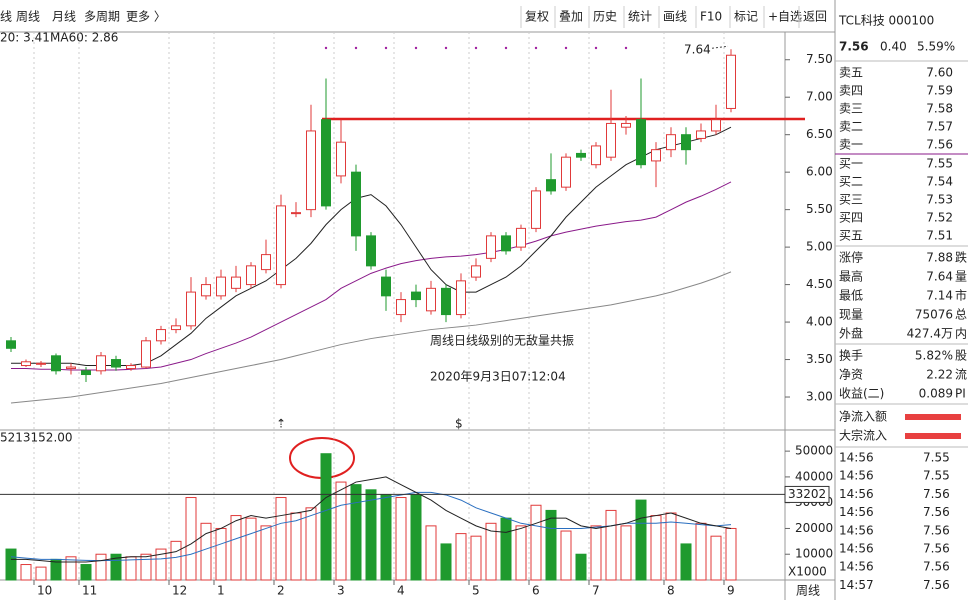 Image resolution: width=968 pixels, height=600 pixels. I want to click on y-tick-label: 50000, so click(814, 451).